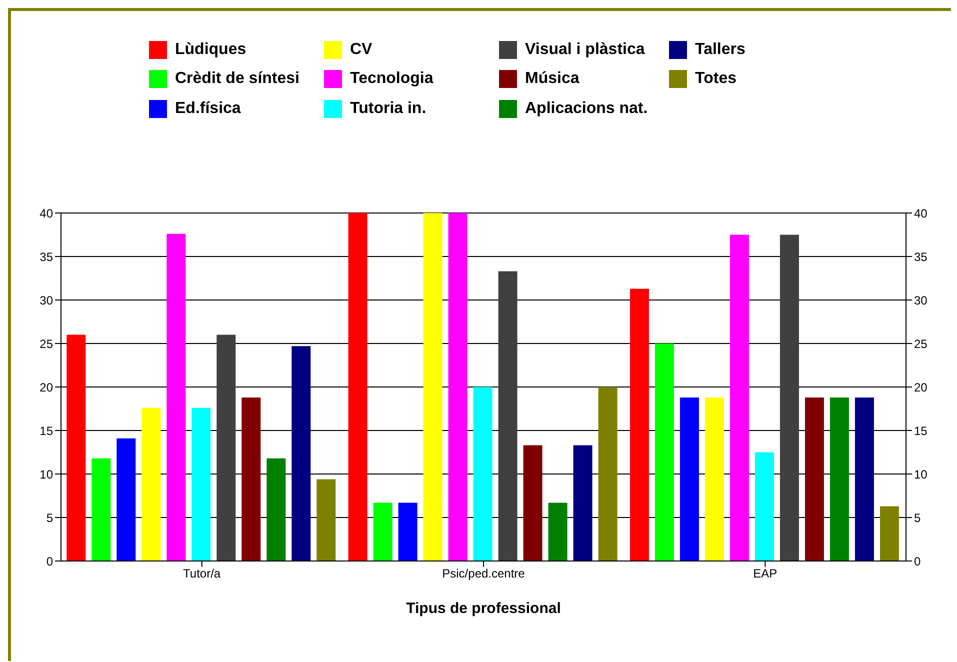 The width and height of the screenshot is (957, 662). I want to click on y2-tick-label: 5, so click(917, 517).